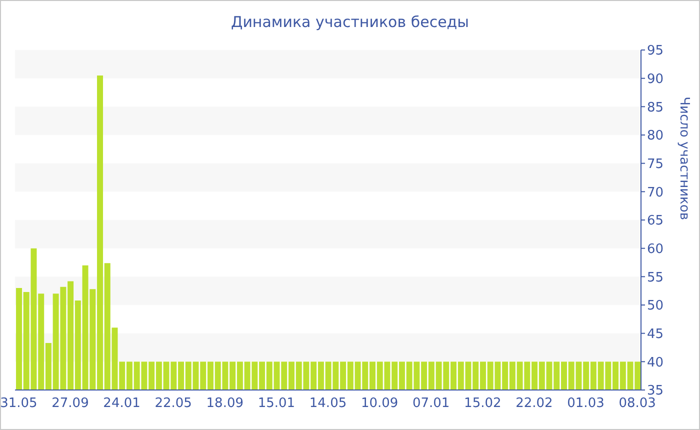 This screenshot has height=430, width=700. I want to click on x-tick-label: 15.02, so click(483, 404).